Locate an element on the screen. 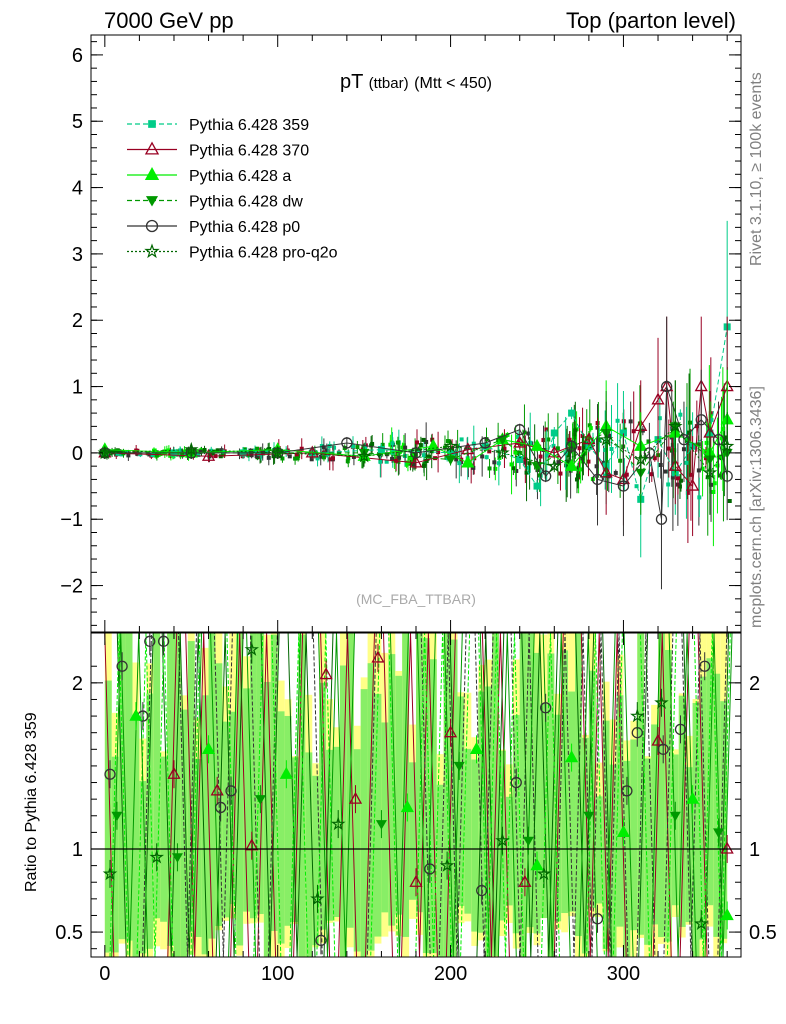 This screenshot has width=786, height=1024. main-ytick-label: 1 is located at coordinates (77, 388).